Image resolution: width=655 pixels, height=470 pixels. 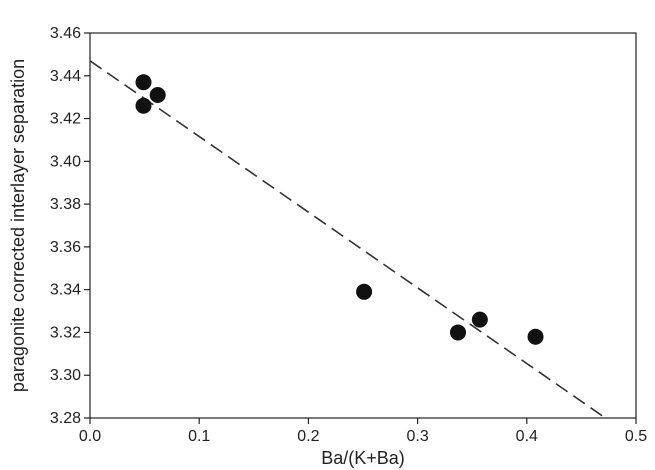 I want to click on x-tick-label: 0.5, so click(x=636, y=436).